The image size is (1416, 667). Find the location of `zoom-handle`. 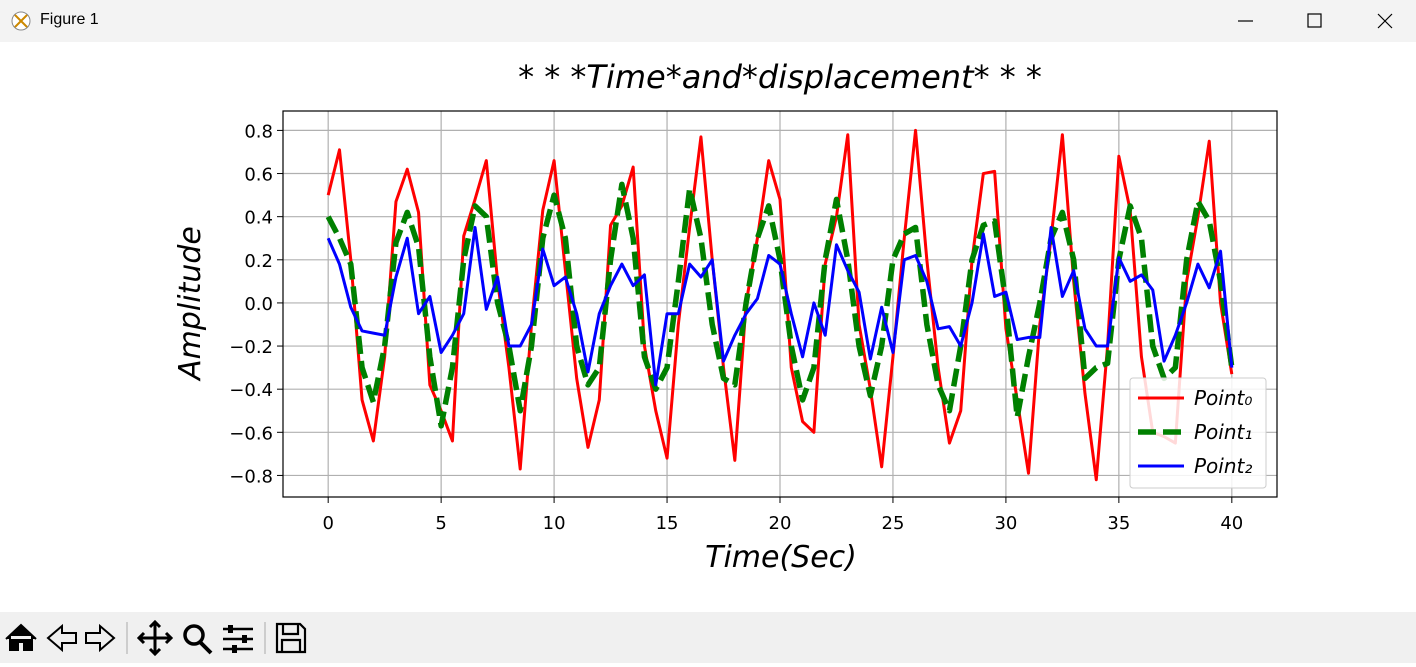

zoom-handle is located at coordinates (205, 647).